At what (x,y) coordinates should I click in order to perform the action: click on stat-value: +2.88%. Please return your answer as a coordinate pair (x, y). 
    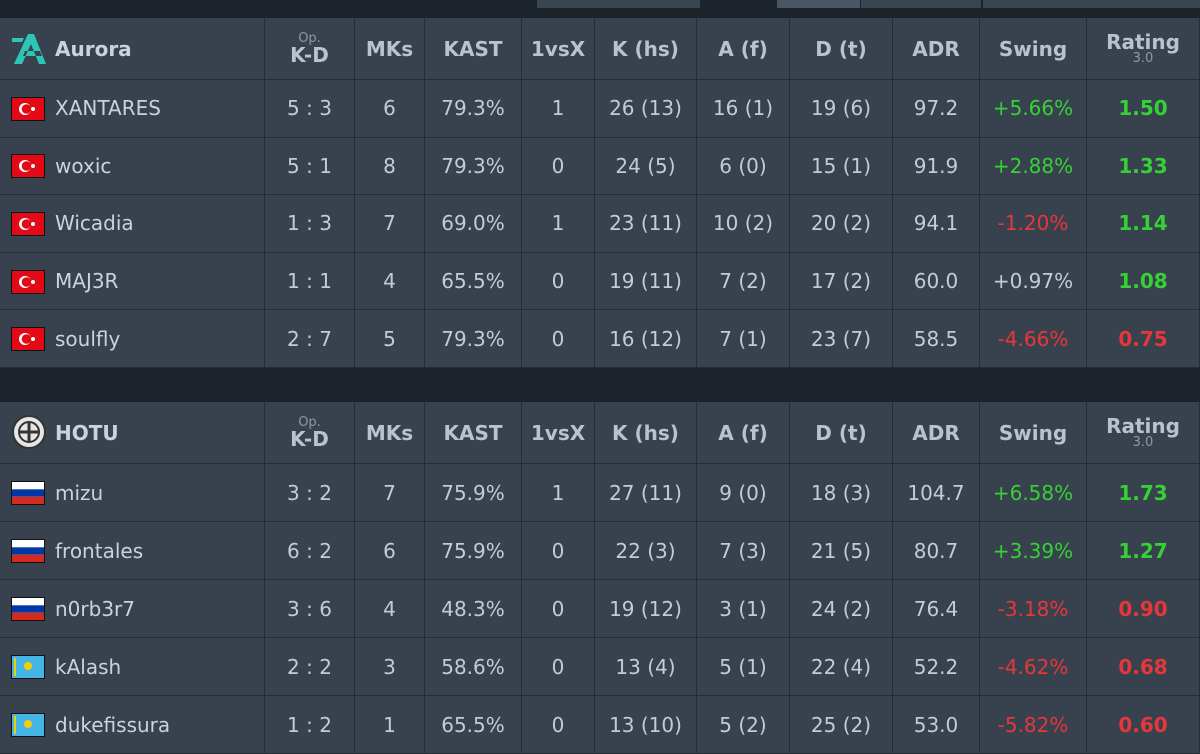
    Looking at the image, I should click on (1033, 165).